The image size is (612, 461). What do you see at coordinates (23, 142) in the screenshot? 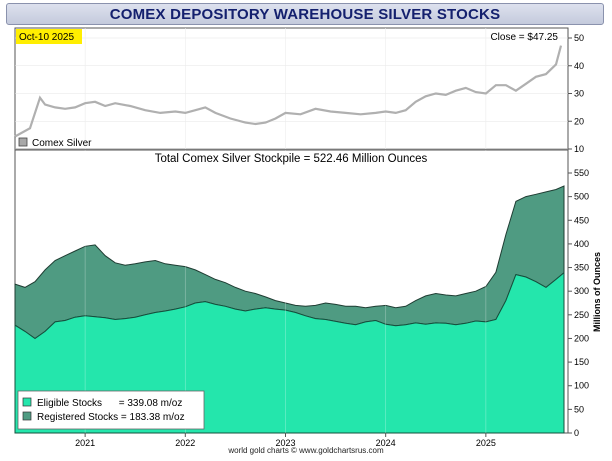
I see `silver-legend-swatch` at bounding box center [23, 142].